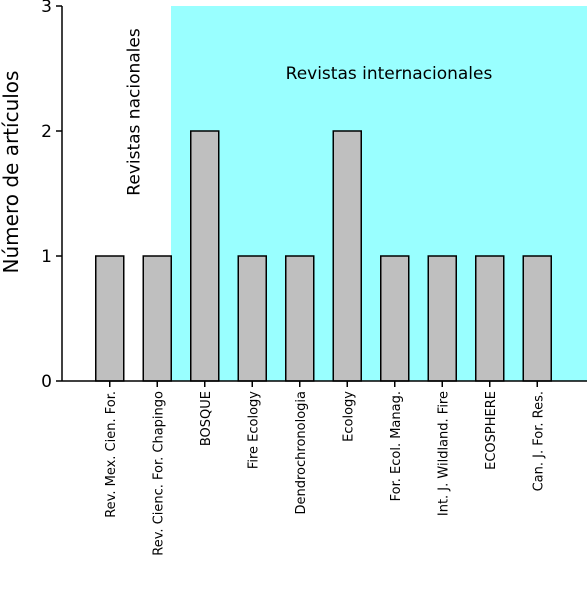  Describe the element at coordinates (348, 416) in the screenshot. I see `x-tick-label-5: Ecology` at that location.